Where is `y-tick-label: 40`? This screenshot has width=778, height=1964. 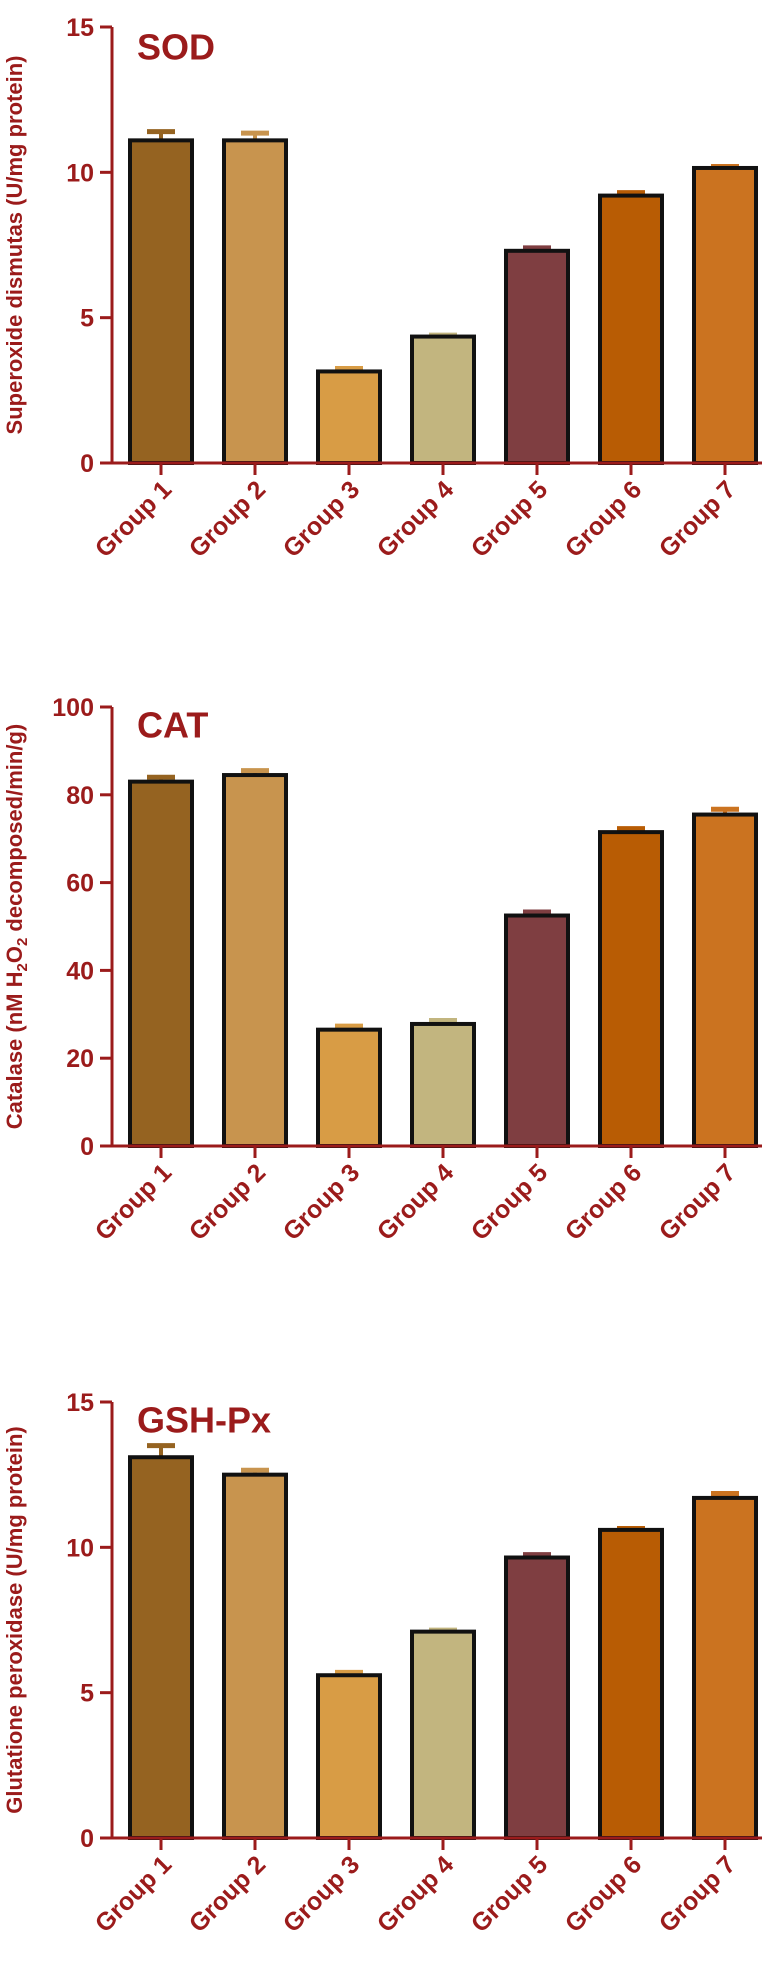
y-tick-label: 40 is located at coordinates (80, 971).